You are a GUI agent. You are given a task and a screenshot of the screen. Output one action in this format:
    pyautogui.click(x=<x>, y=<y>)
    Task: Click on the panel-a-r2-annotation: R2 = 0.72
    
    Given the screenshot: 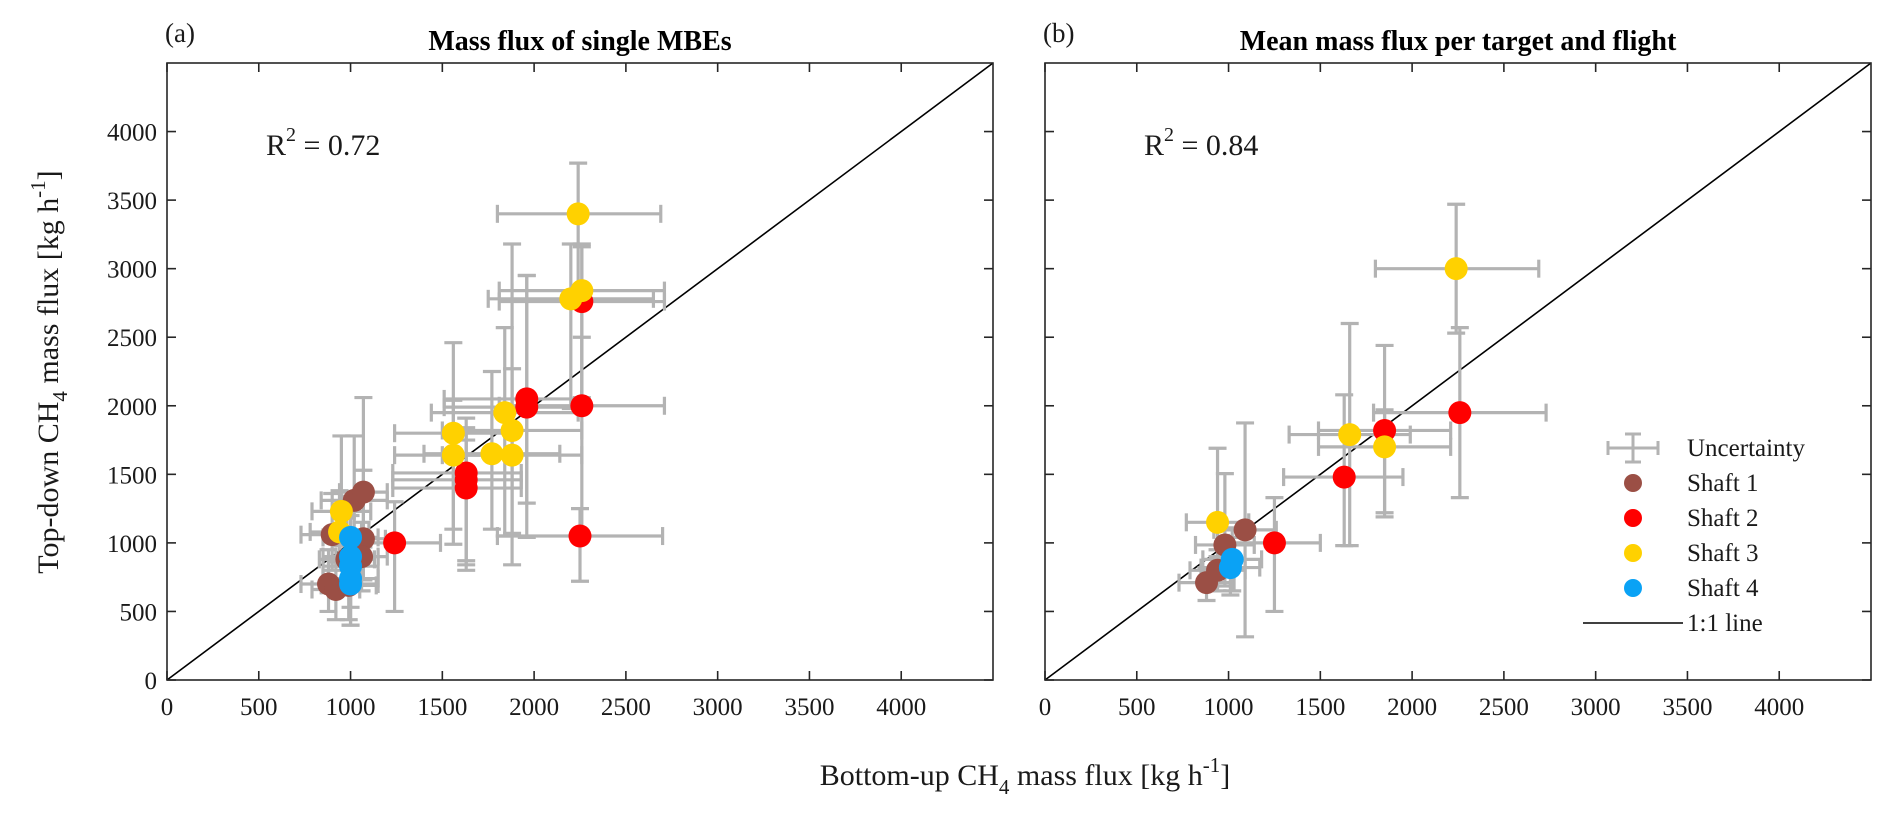 What is the action you would take?
    pyautogui.click(x=323, y=143)
    